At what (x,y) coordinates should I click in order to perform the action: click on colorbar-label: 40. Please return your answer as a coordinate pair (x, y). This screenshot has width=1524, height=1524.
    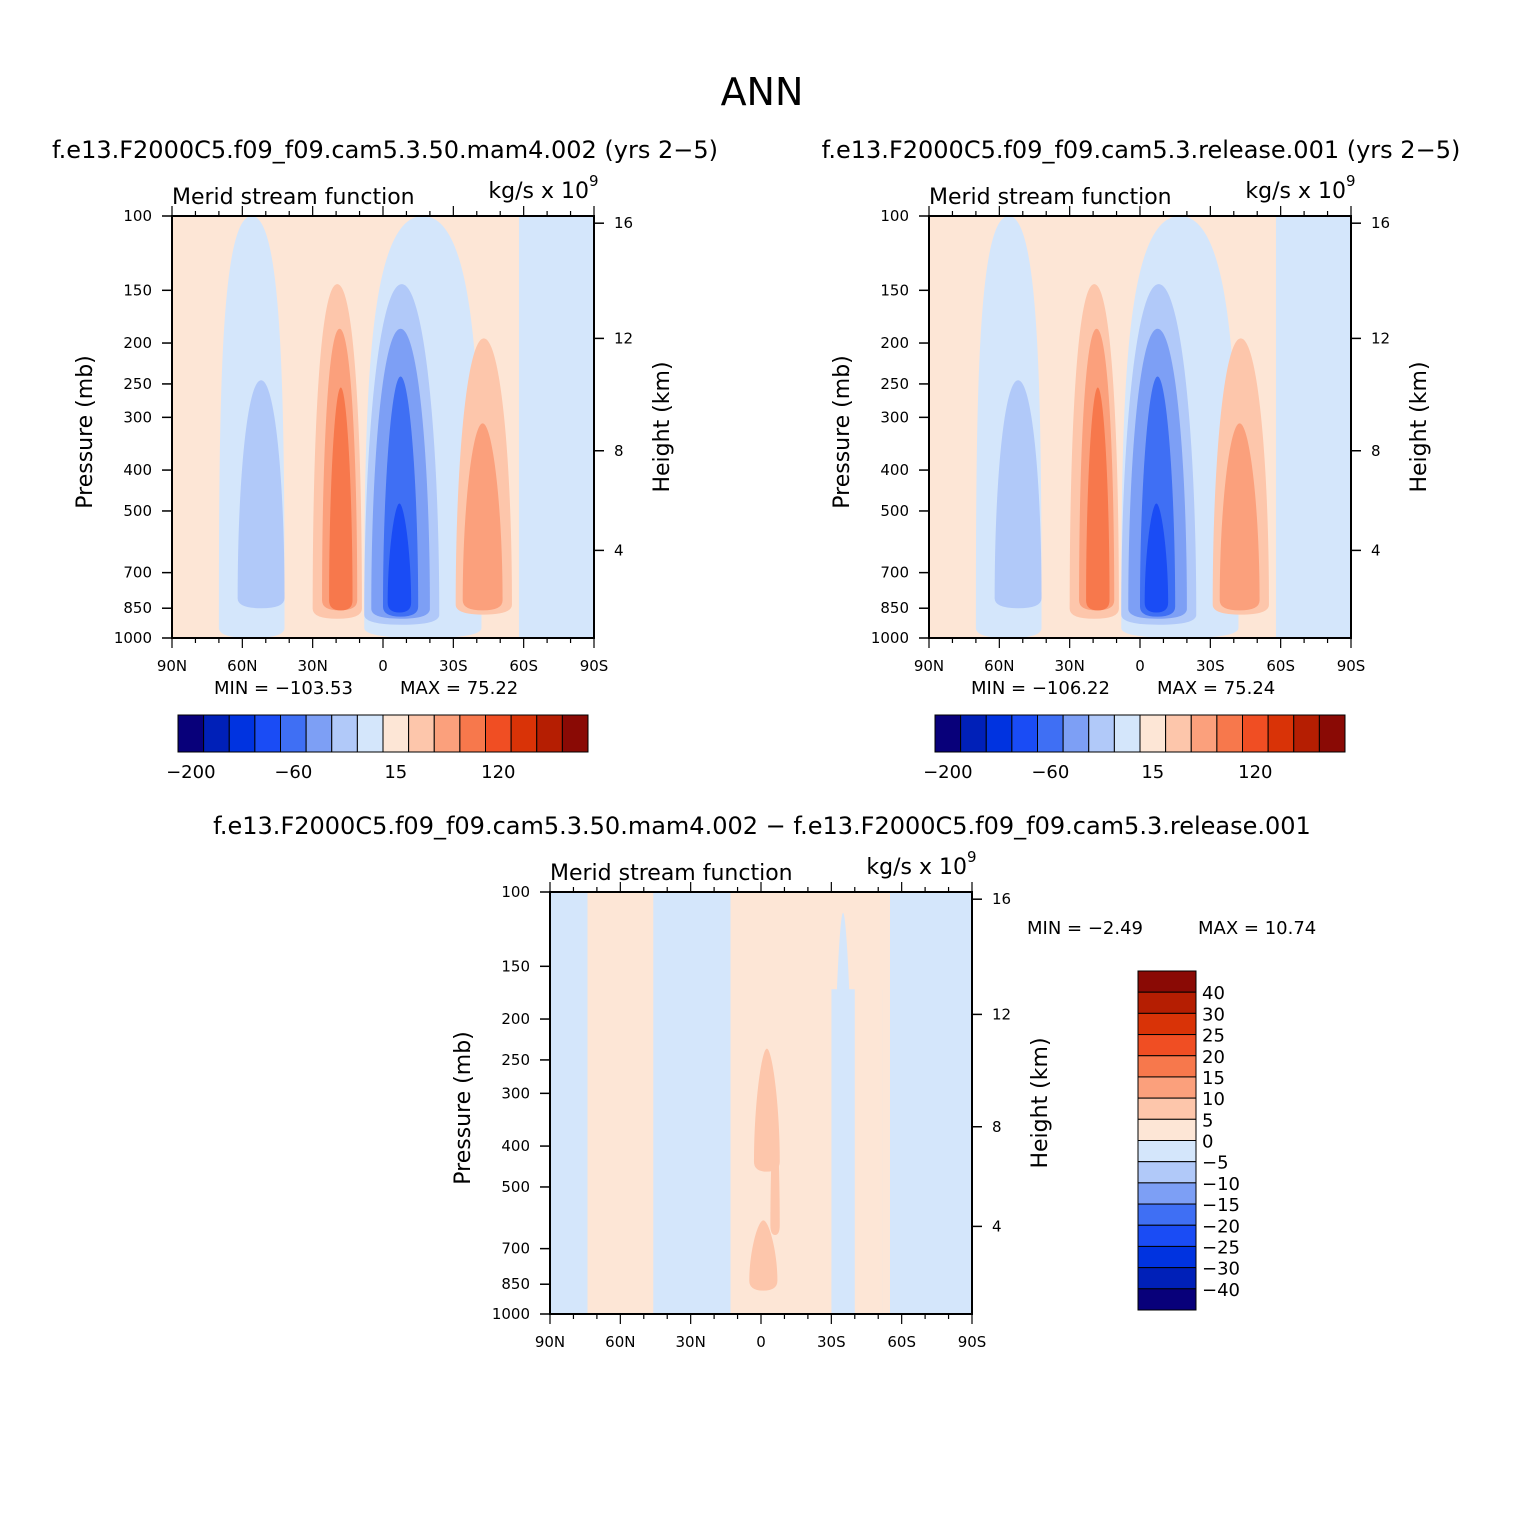
    Looking at the image, I should click on (1213, 993).